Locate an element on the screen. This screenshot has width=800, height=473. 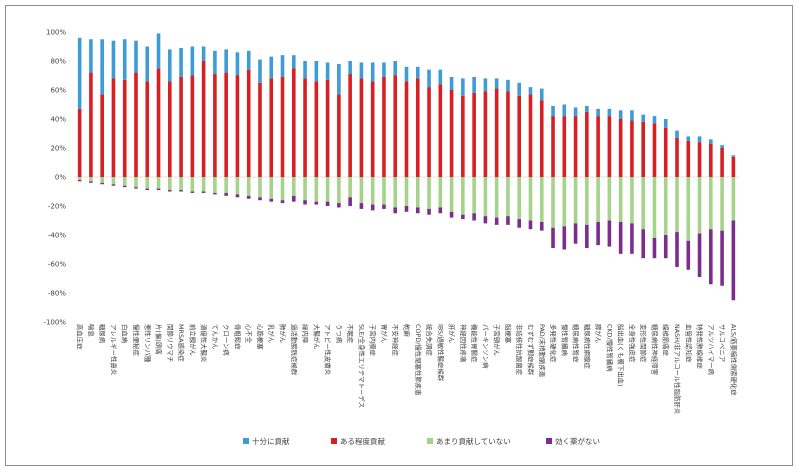
x-category-label: NASH/非アルコール性脂肪肝炎 is located at coordinates (677, 369).